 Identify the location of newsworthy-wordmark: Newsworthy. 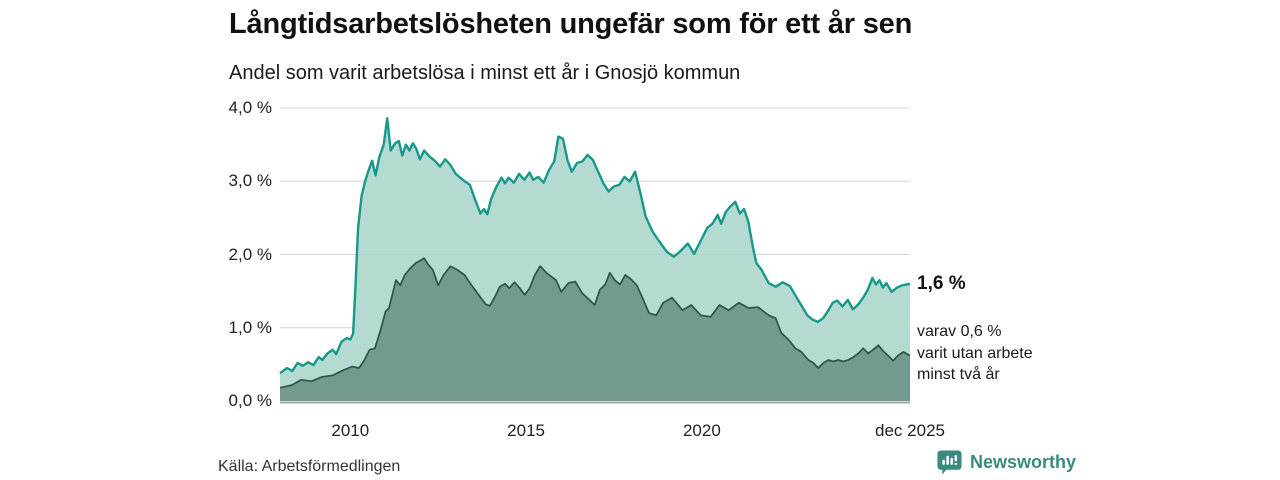
(1023, 462).